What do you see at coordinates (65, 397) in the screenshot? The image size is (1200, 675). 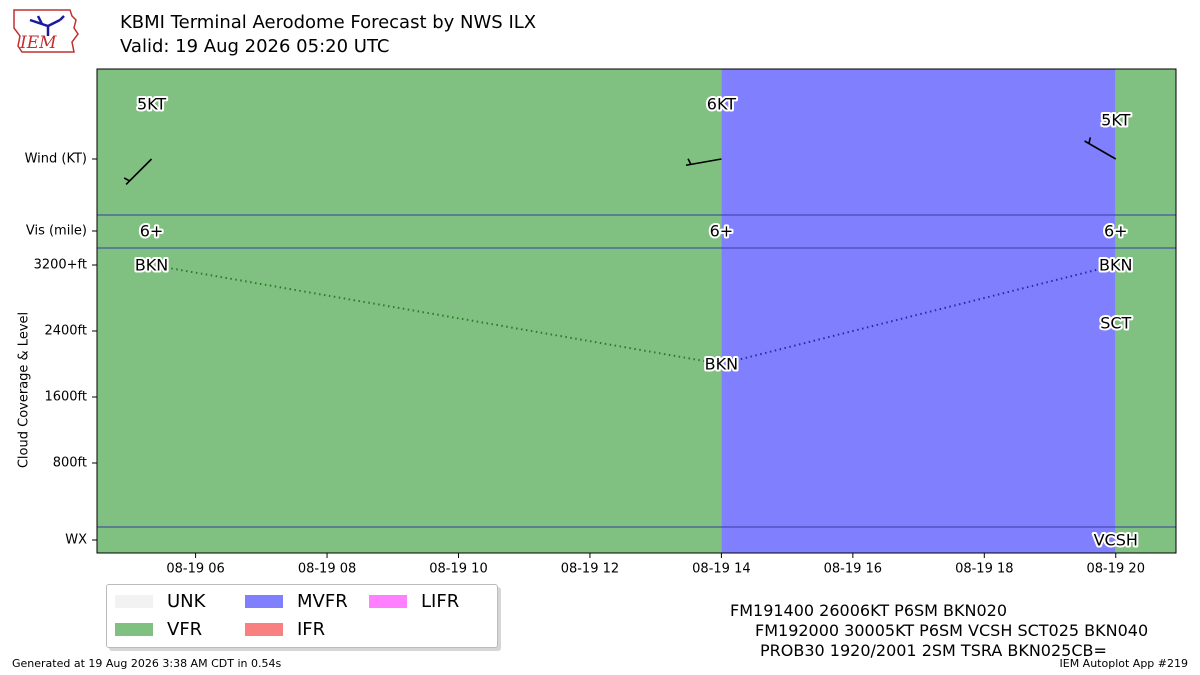 I see `y-tick-label-cloud: 1600ft` at bounding box center [65, 397].